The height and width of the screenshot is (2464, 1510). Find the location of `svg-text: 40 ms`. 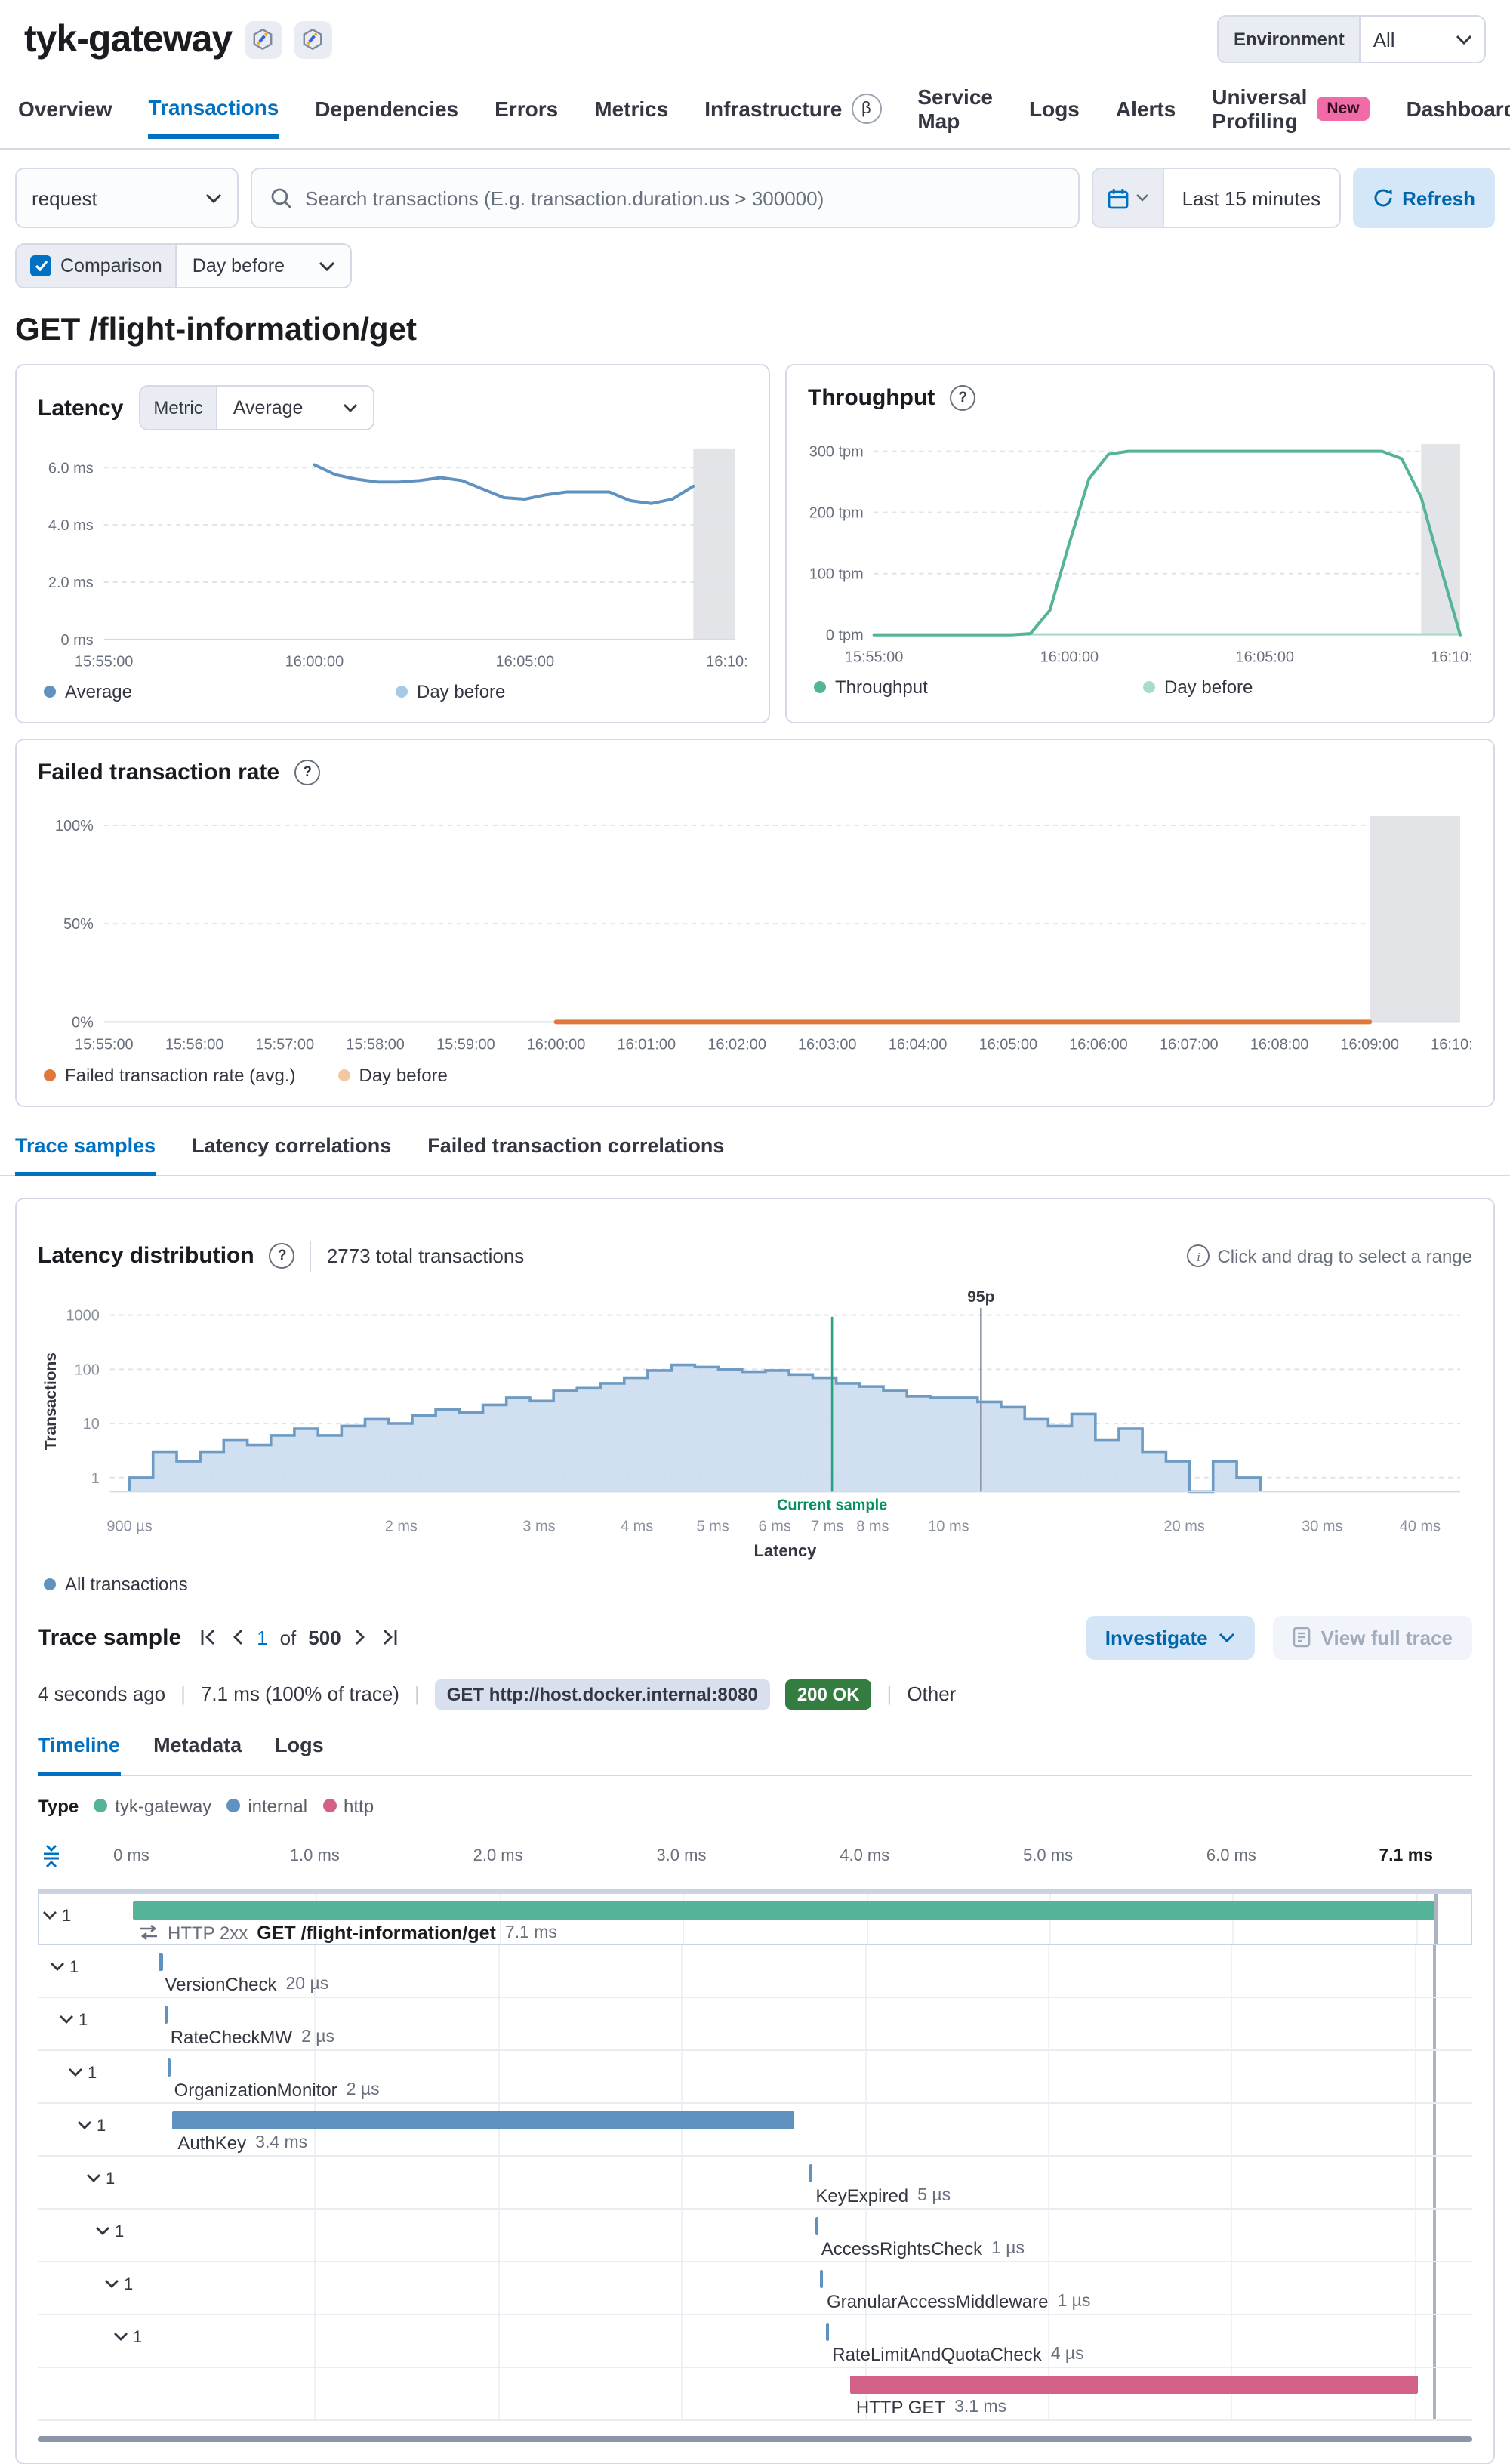

svg-text: 40 ms is located at coordinates (1420, 1526).